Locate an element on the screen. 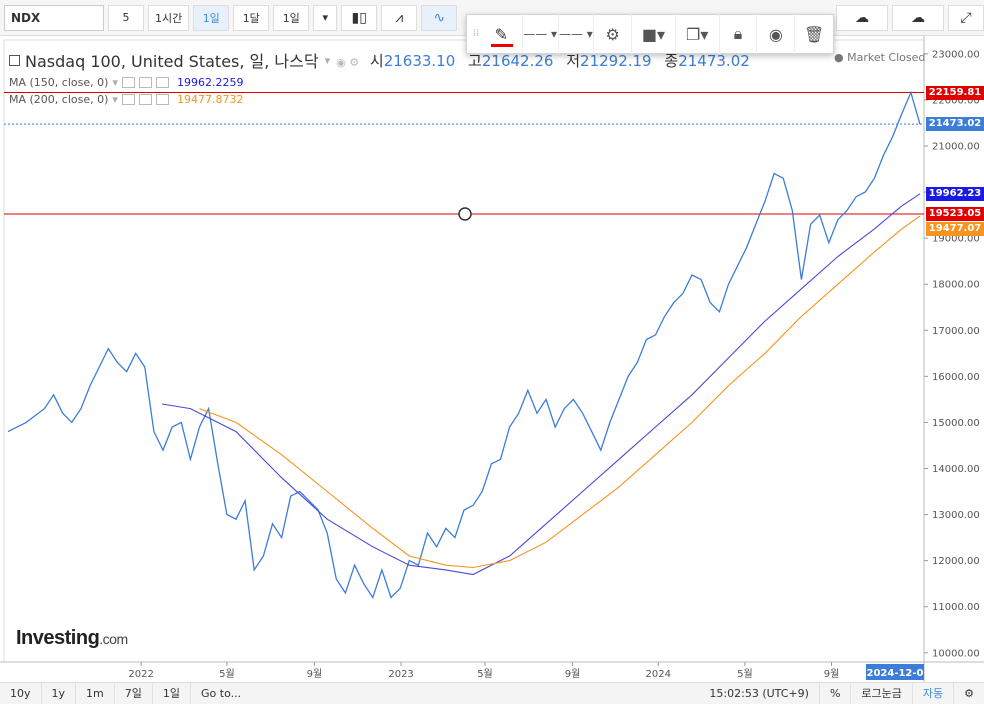 The width and height of the screenshot is (984, 704). range-10y-button: 10y is located at coordinates (21, 693).